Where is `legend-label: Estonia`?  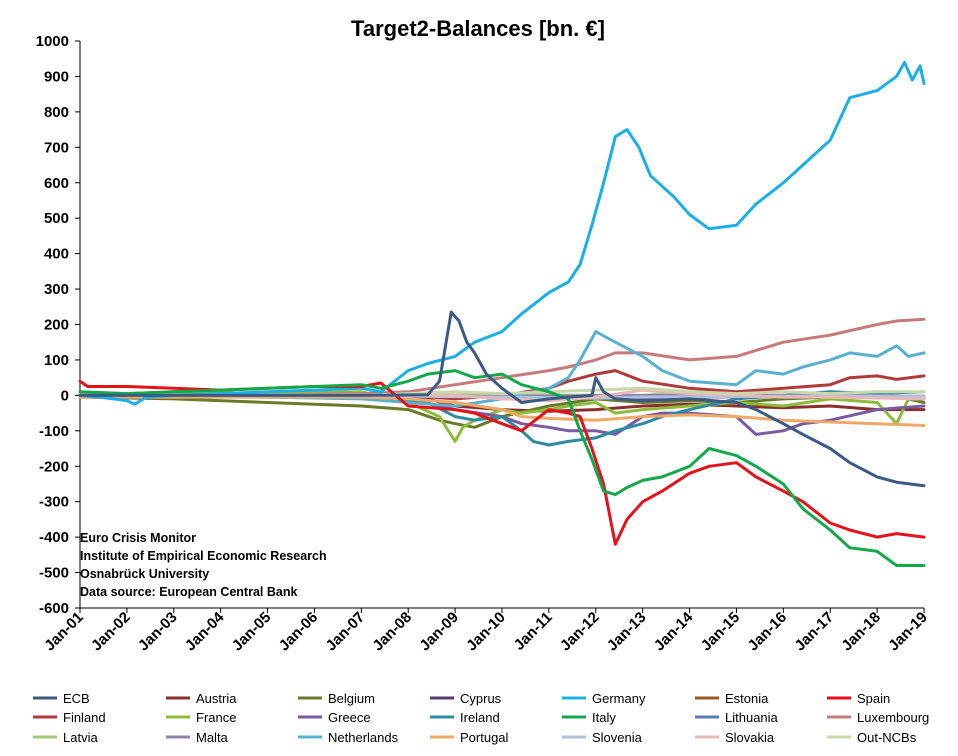 legend-label: Estonia is located at coordinates (747, 698).